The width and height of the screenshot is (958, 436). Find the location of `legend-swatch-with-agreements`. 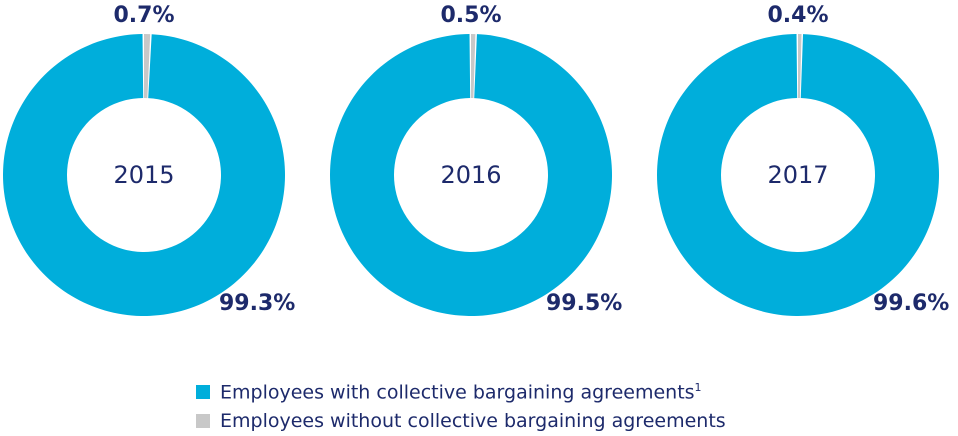

legend-swatch-with-agreements is located at coordinates (203, 392).